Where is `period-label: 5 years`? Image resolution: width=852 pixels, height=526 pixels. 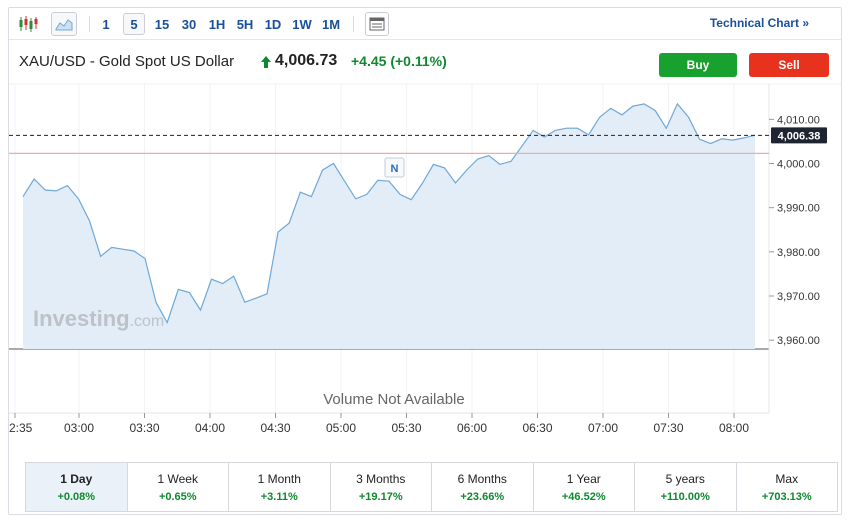
period-label: 5 years is located at coordinates (685, 478).